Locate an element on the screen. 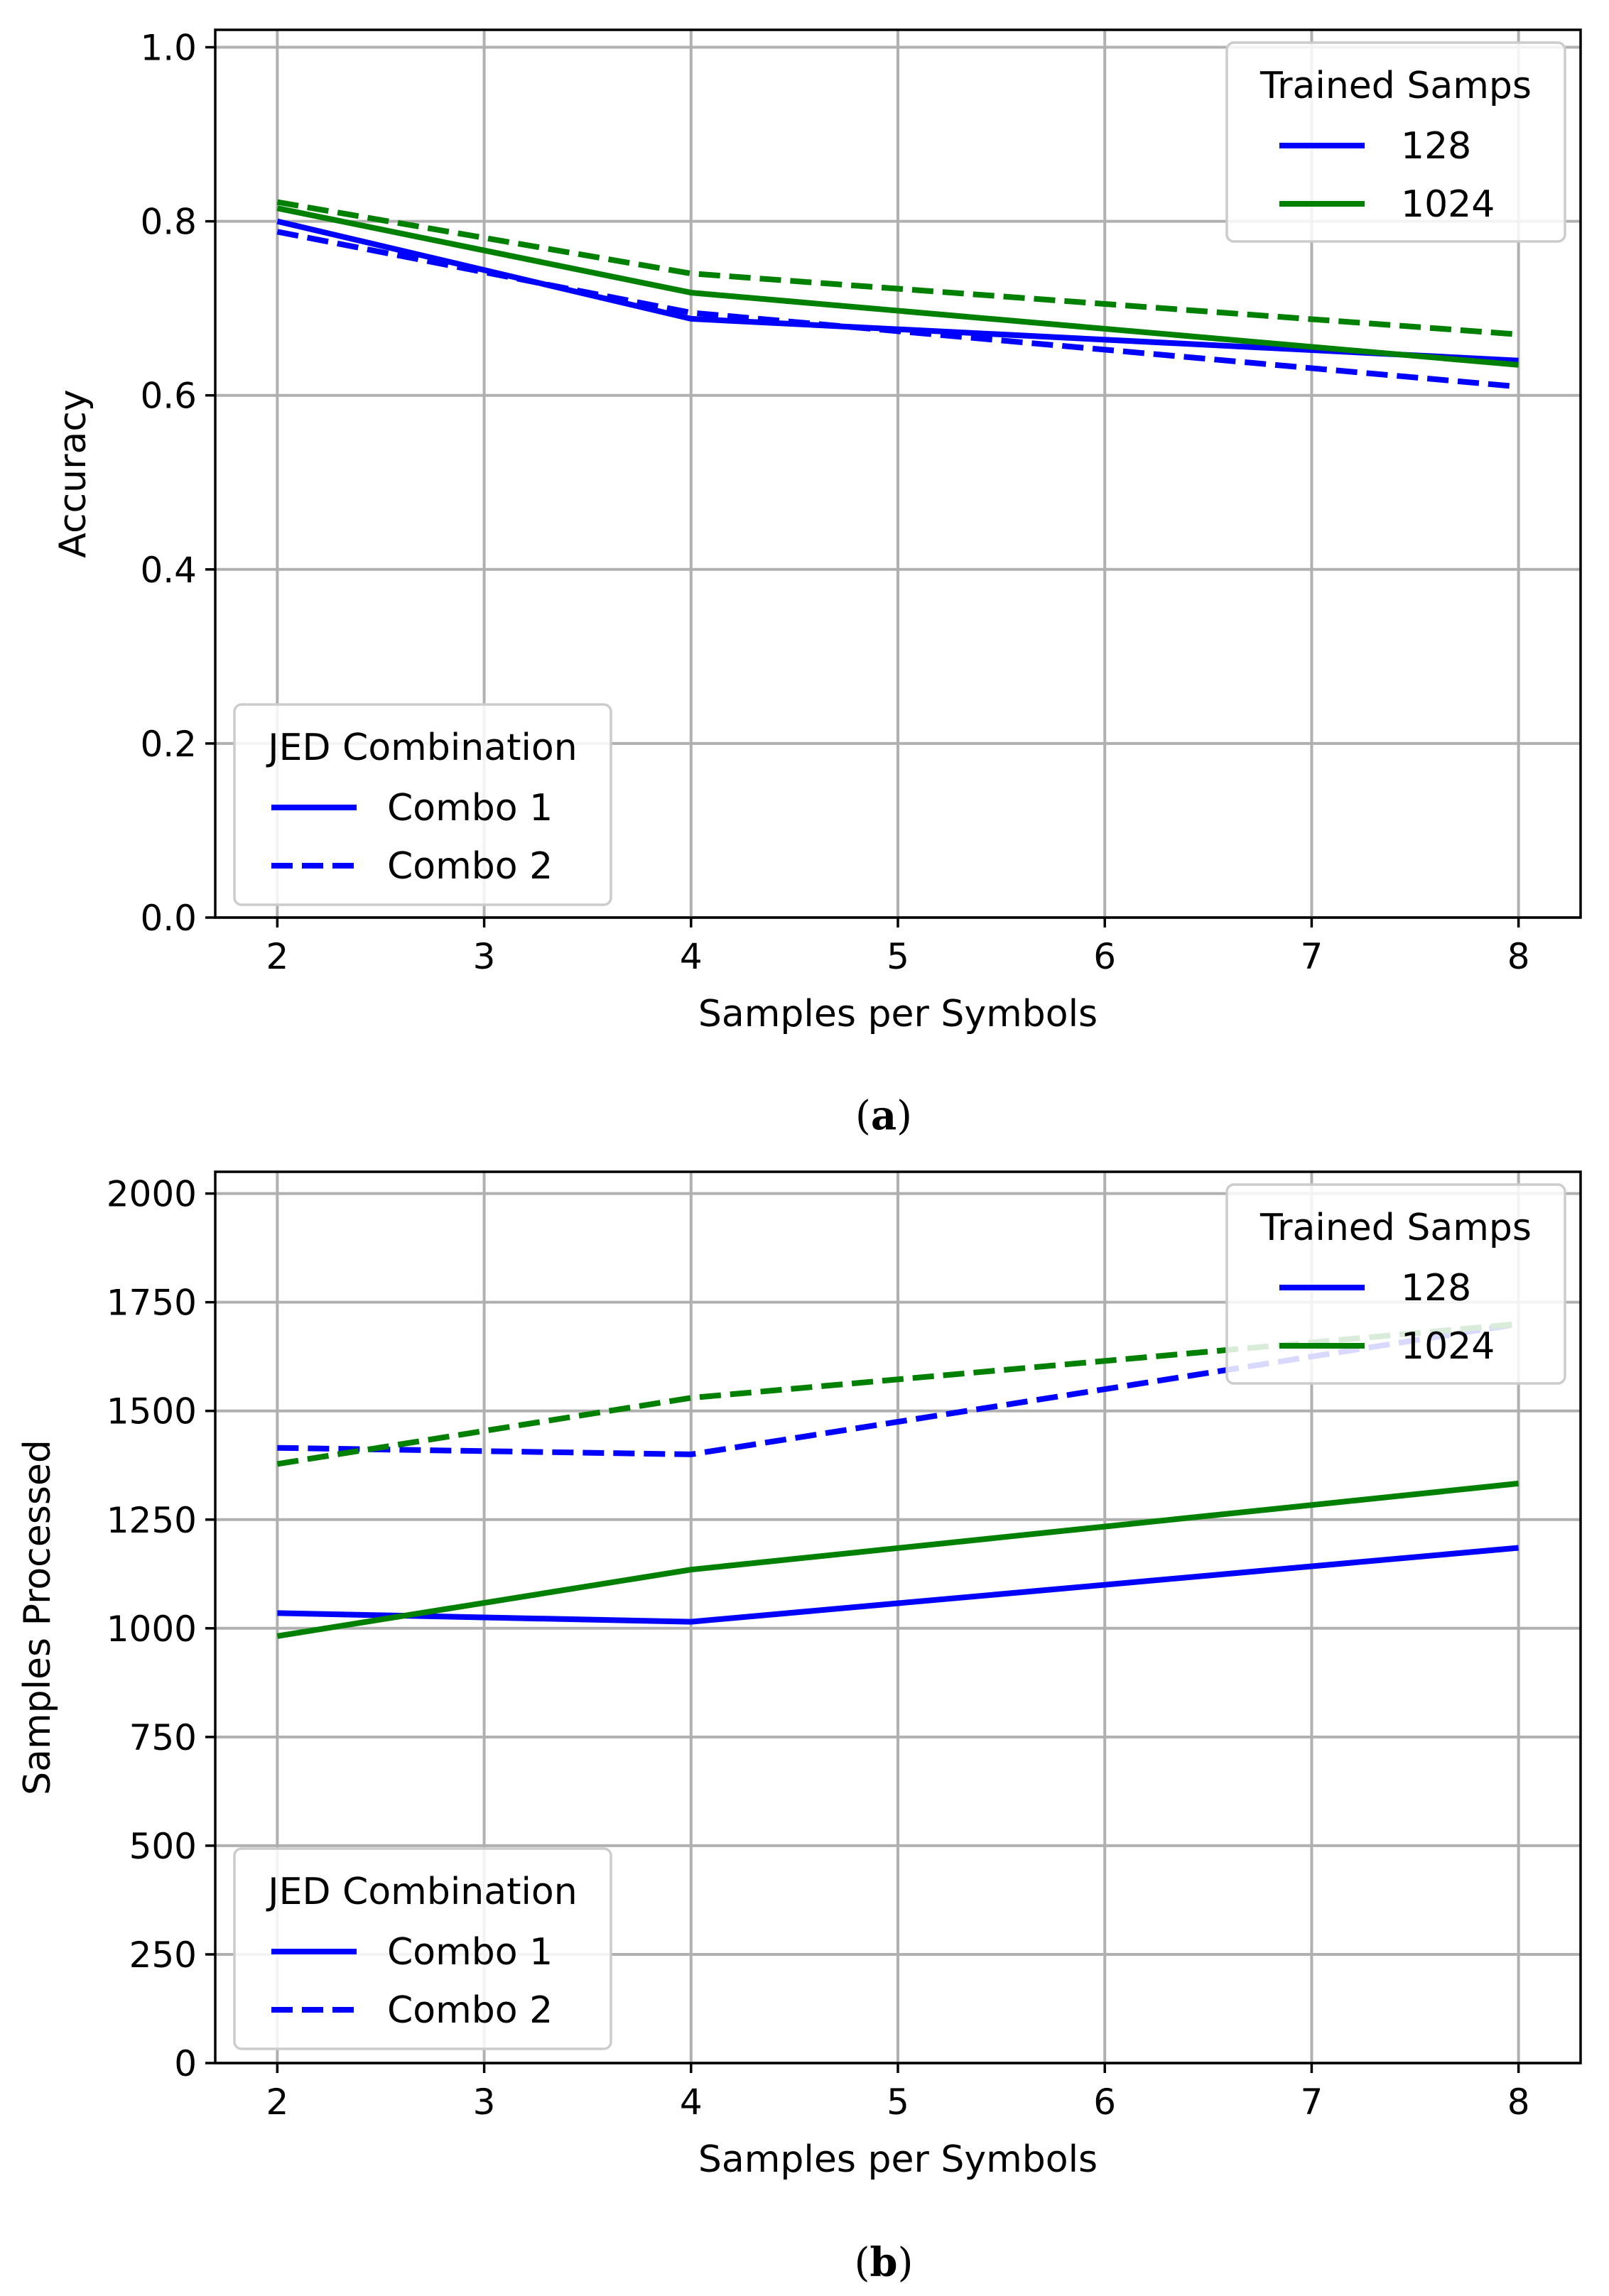 This screenshot has width=1609, height=2296. chart-a-ytick-label: 0.8 is located at coordinates (168, 223).